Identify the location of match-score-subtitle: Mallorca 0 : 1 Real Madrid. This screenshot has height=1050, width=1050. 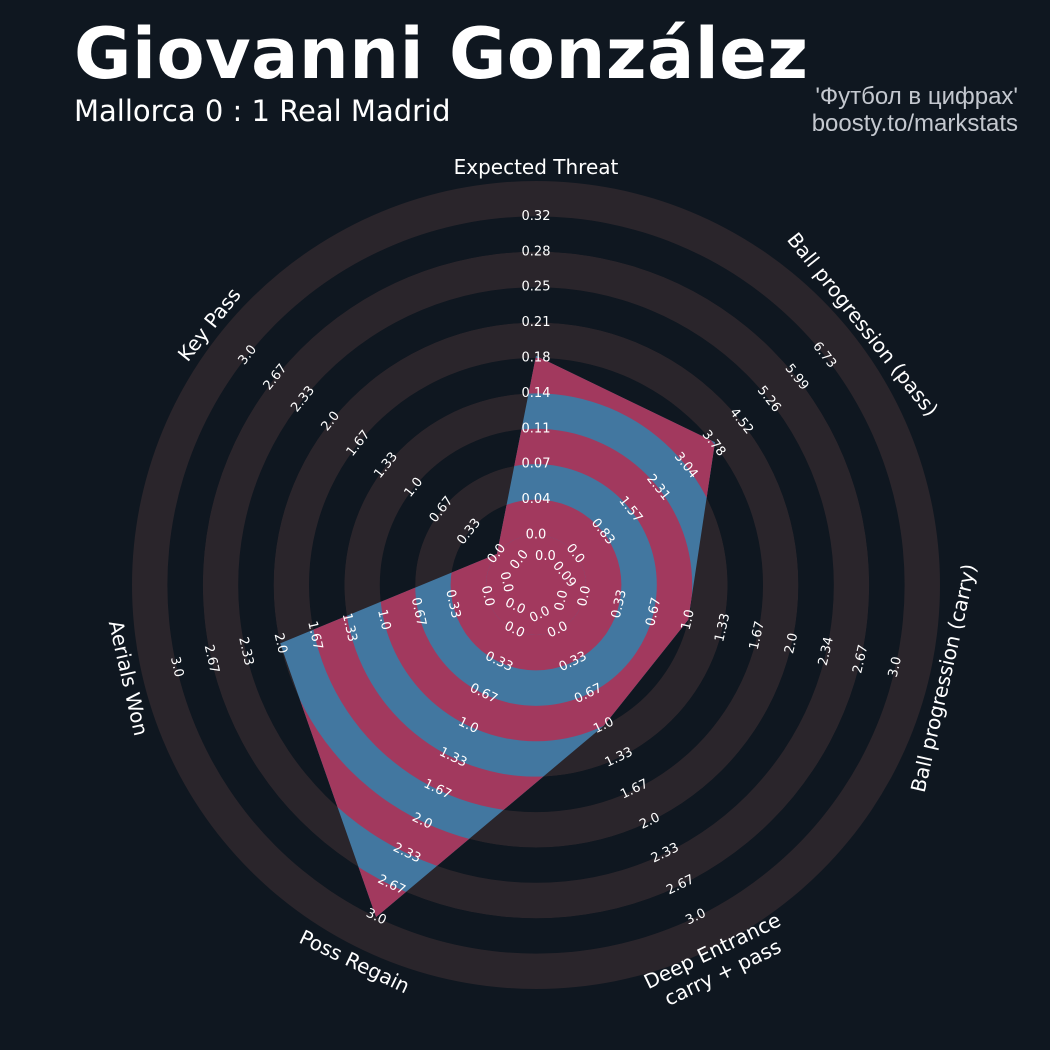
(262, 111).